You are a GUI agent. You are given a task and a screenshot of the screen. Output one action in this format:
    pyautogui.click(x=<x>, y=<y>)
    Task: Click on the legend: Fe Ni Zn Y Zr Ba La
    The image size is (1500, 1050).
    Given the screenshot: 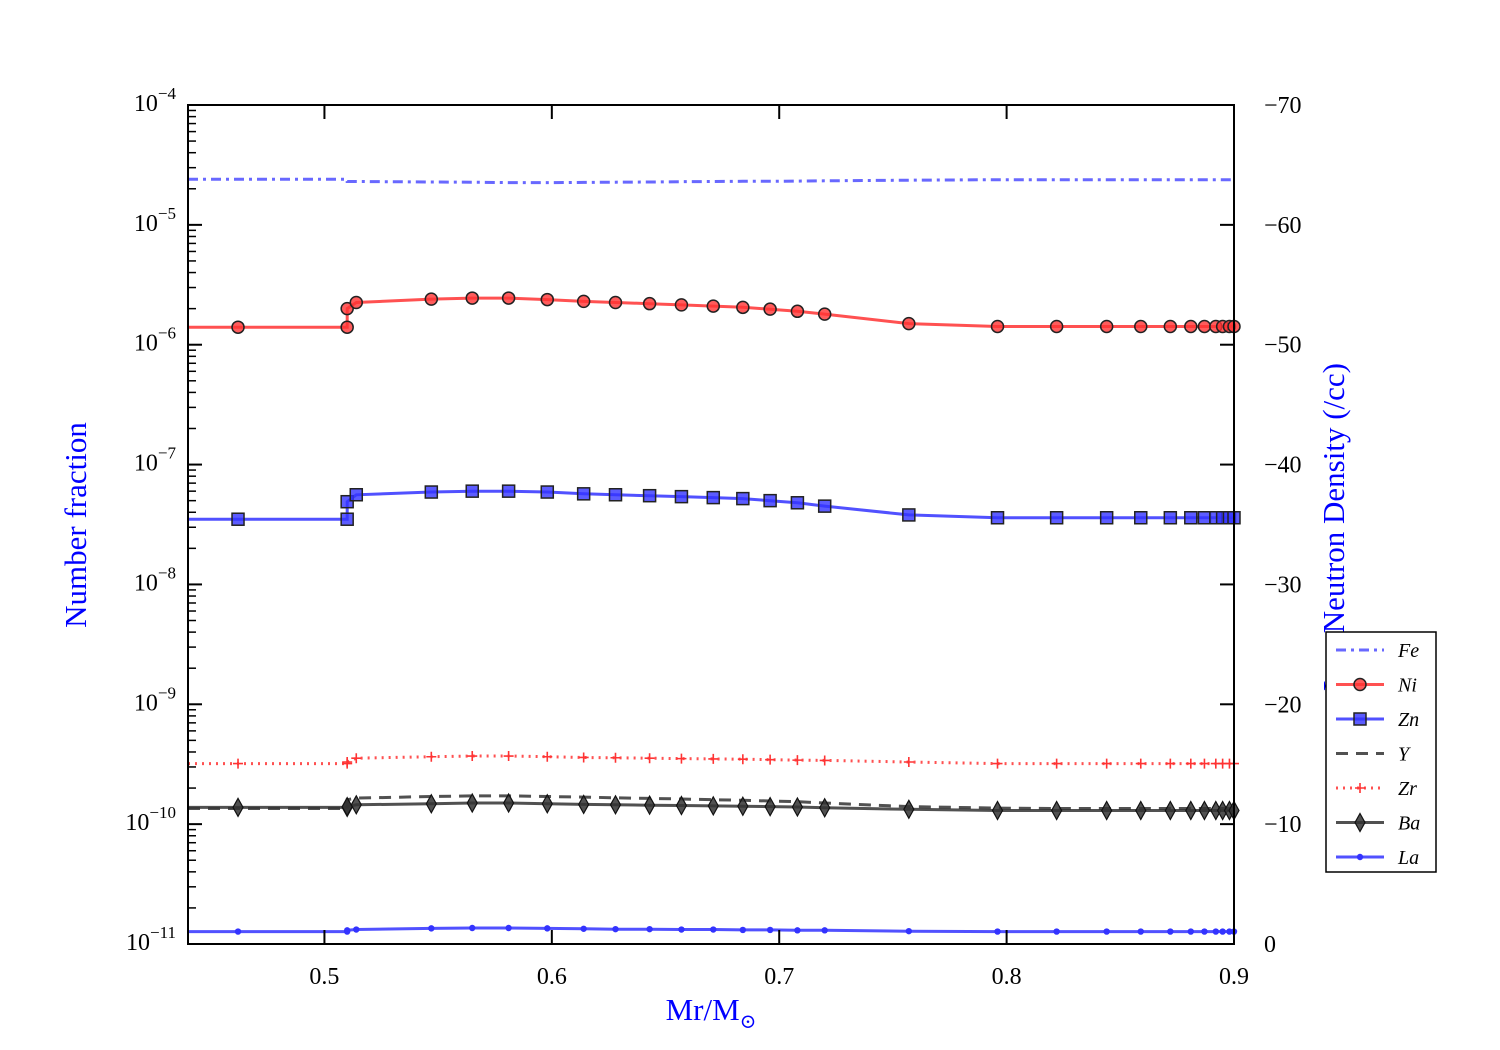 What is the action you would take?
    pyautogui.click(x=1381, y=752)
    